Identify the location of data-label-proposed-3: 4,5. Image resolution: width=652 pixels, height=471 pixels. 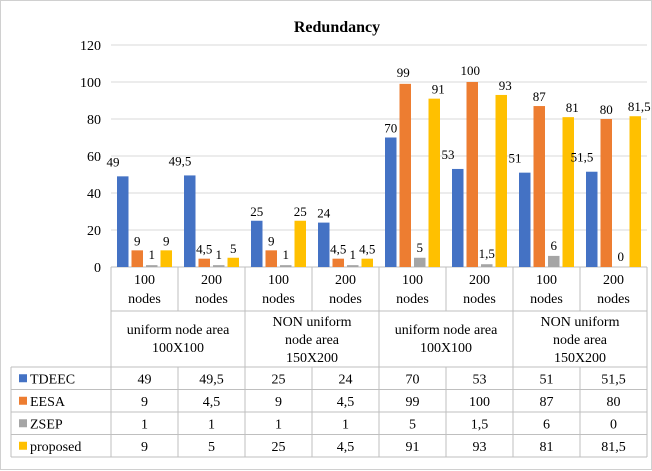
(367, 249).